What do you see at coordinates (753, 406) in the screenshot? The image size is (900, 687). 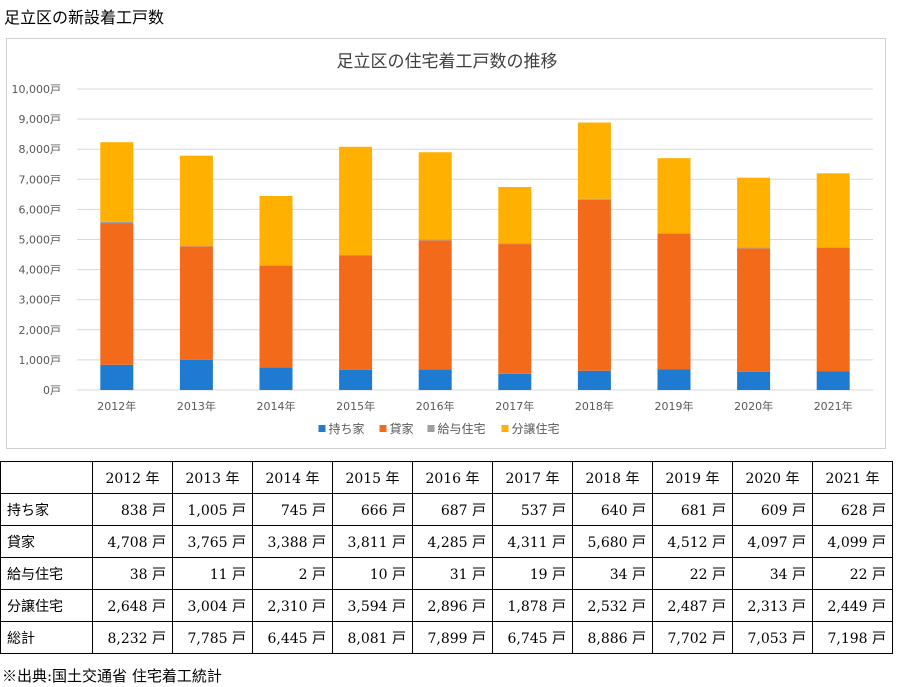 I see `x-tick-label: 2020年` at bounding box center [753, 406].